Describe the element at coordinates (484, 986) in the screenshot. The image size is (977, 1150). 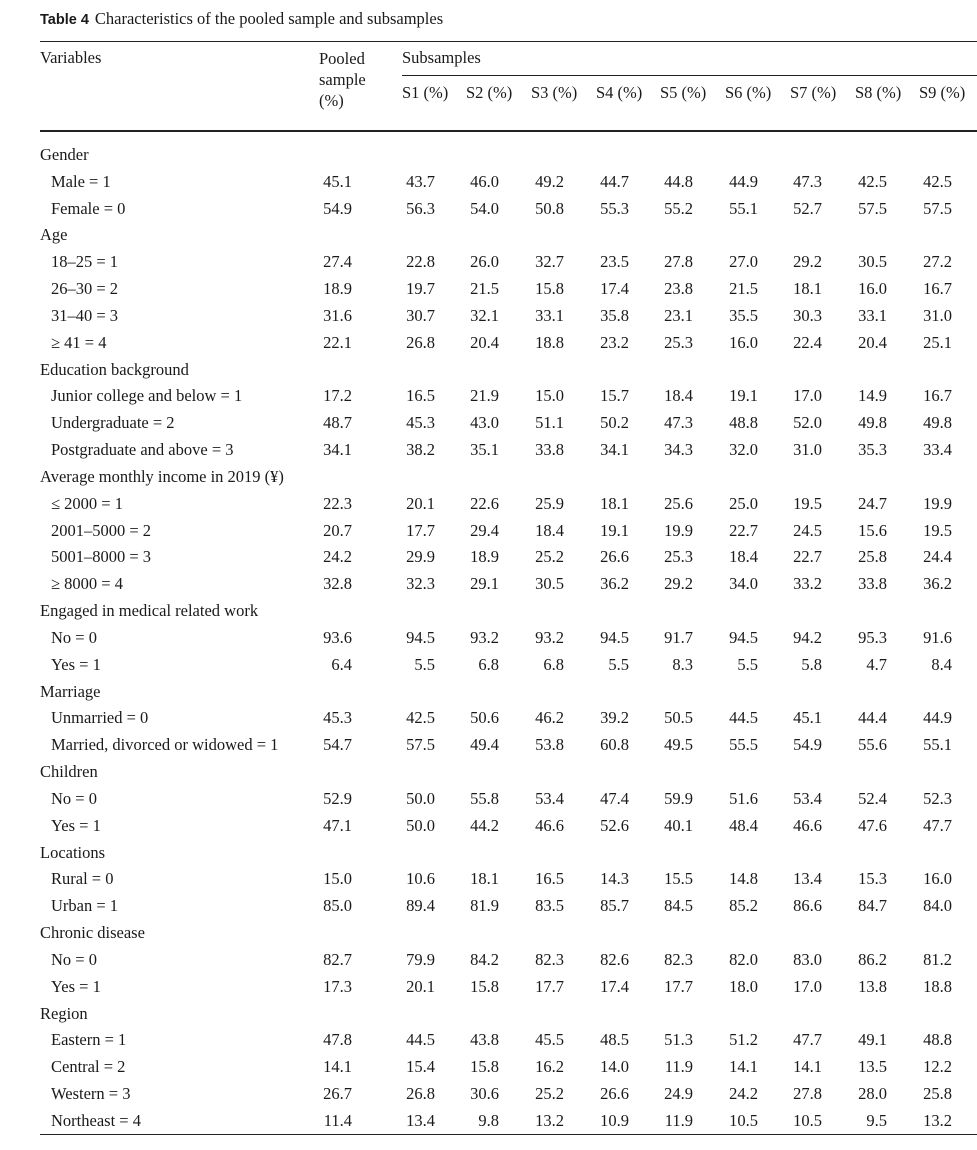
I see `subsample-s2-cell: 15.8` at that location.